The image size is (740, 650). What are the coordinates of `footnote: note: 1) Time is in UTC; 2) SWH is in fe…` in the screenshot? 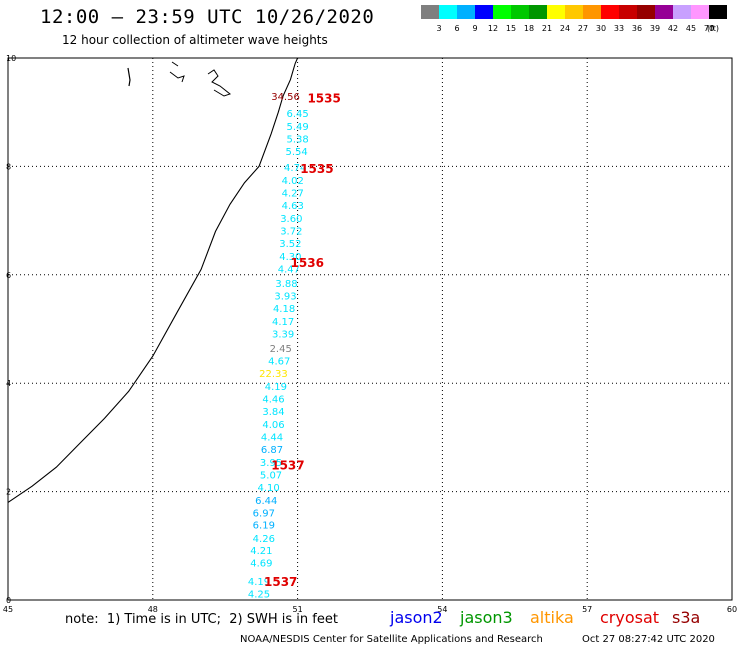 It's located at (201, 619).